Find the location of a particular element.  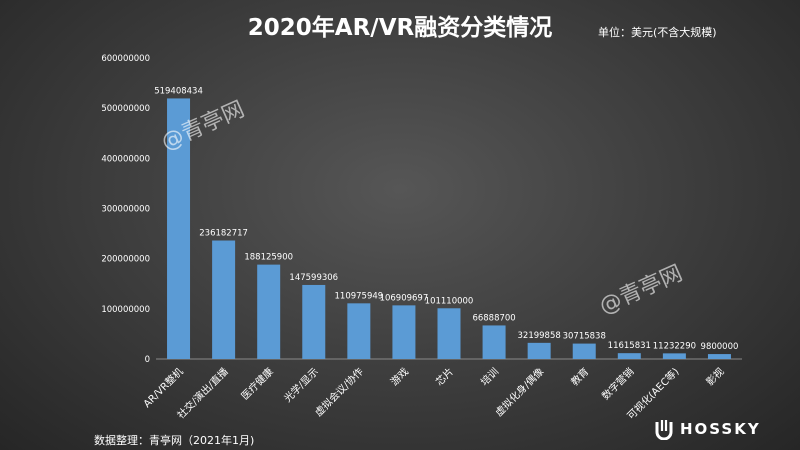

x-tick-label: 游戏 is located at coordinates (399, 376).